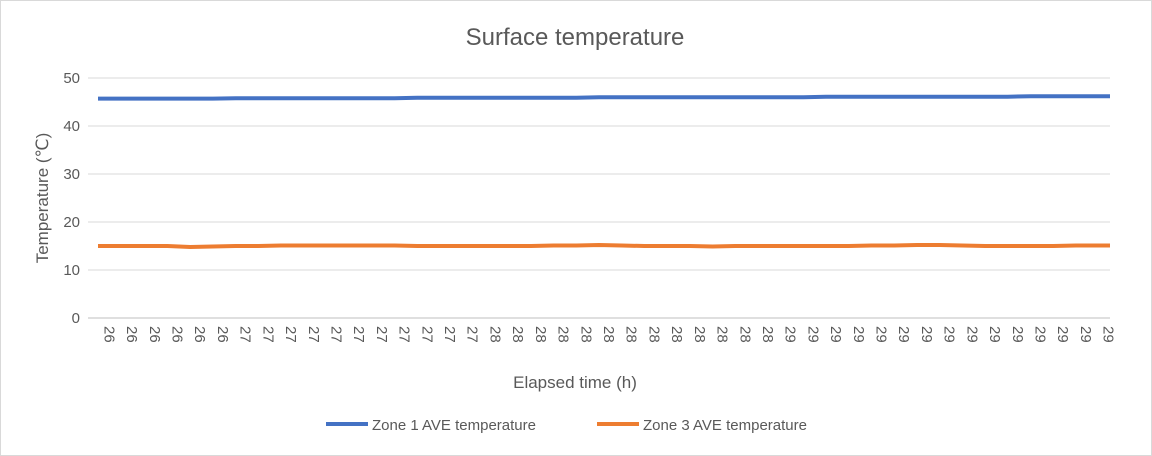  What do you see at coordinates (71, 222) in the screenshot?
I see `y-tick-label: 20` at bounding box center [71, 222].